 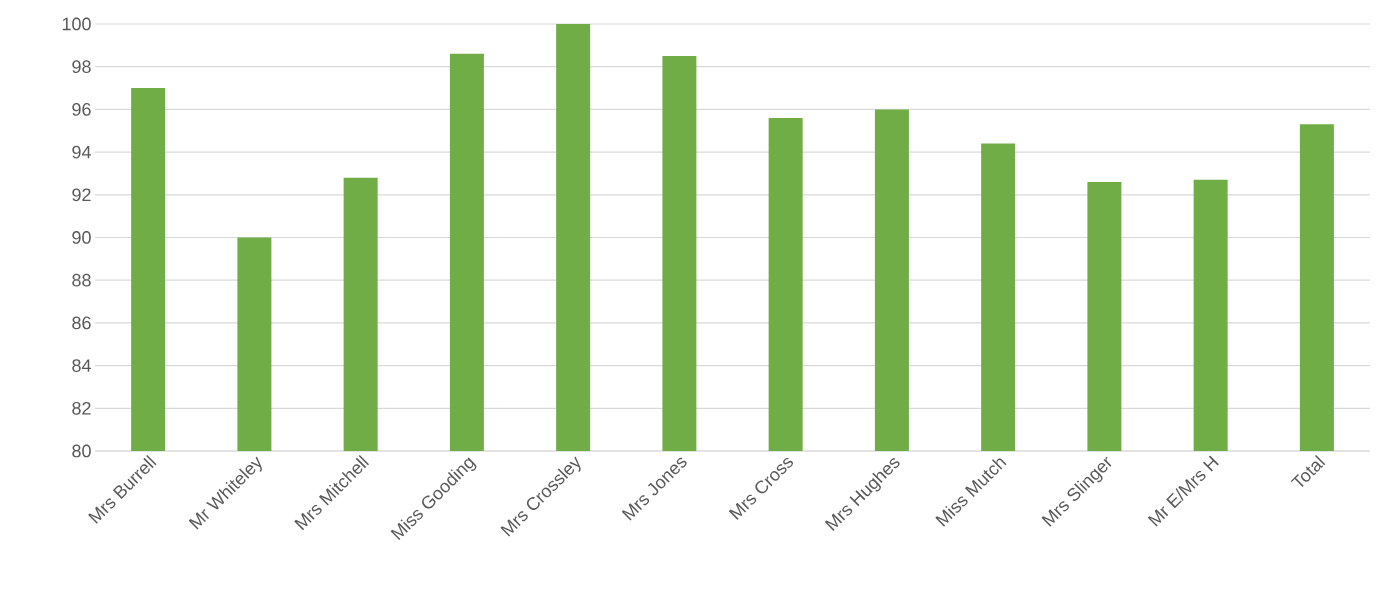 I want to click on y-tick-label: 82, so click(x=81, y=408).